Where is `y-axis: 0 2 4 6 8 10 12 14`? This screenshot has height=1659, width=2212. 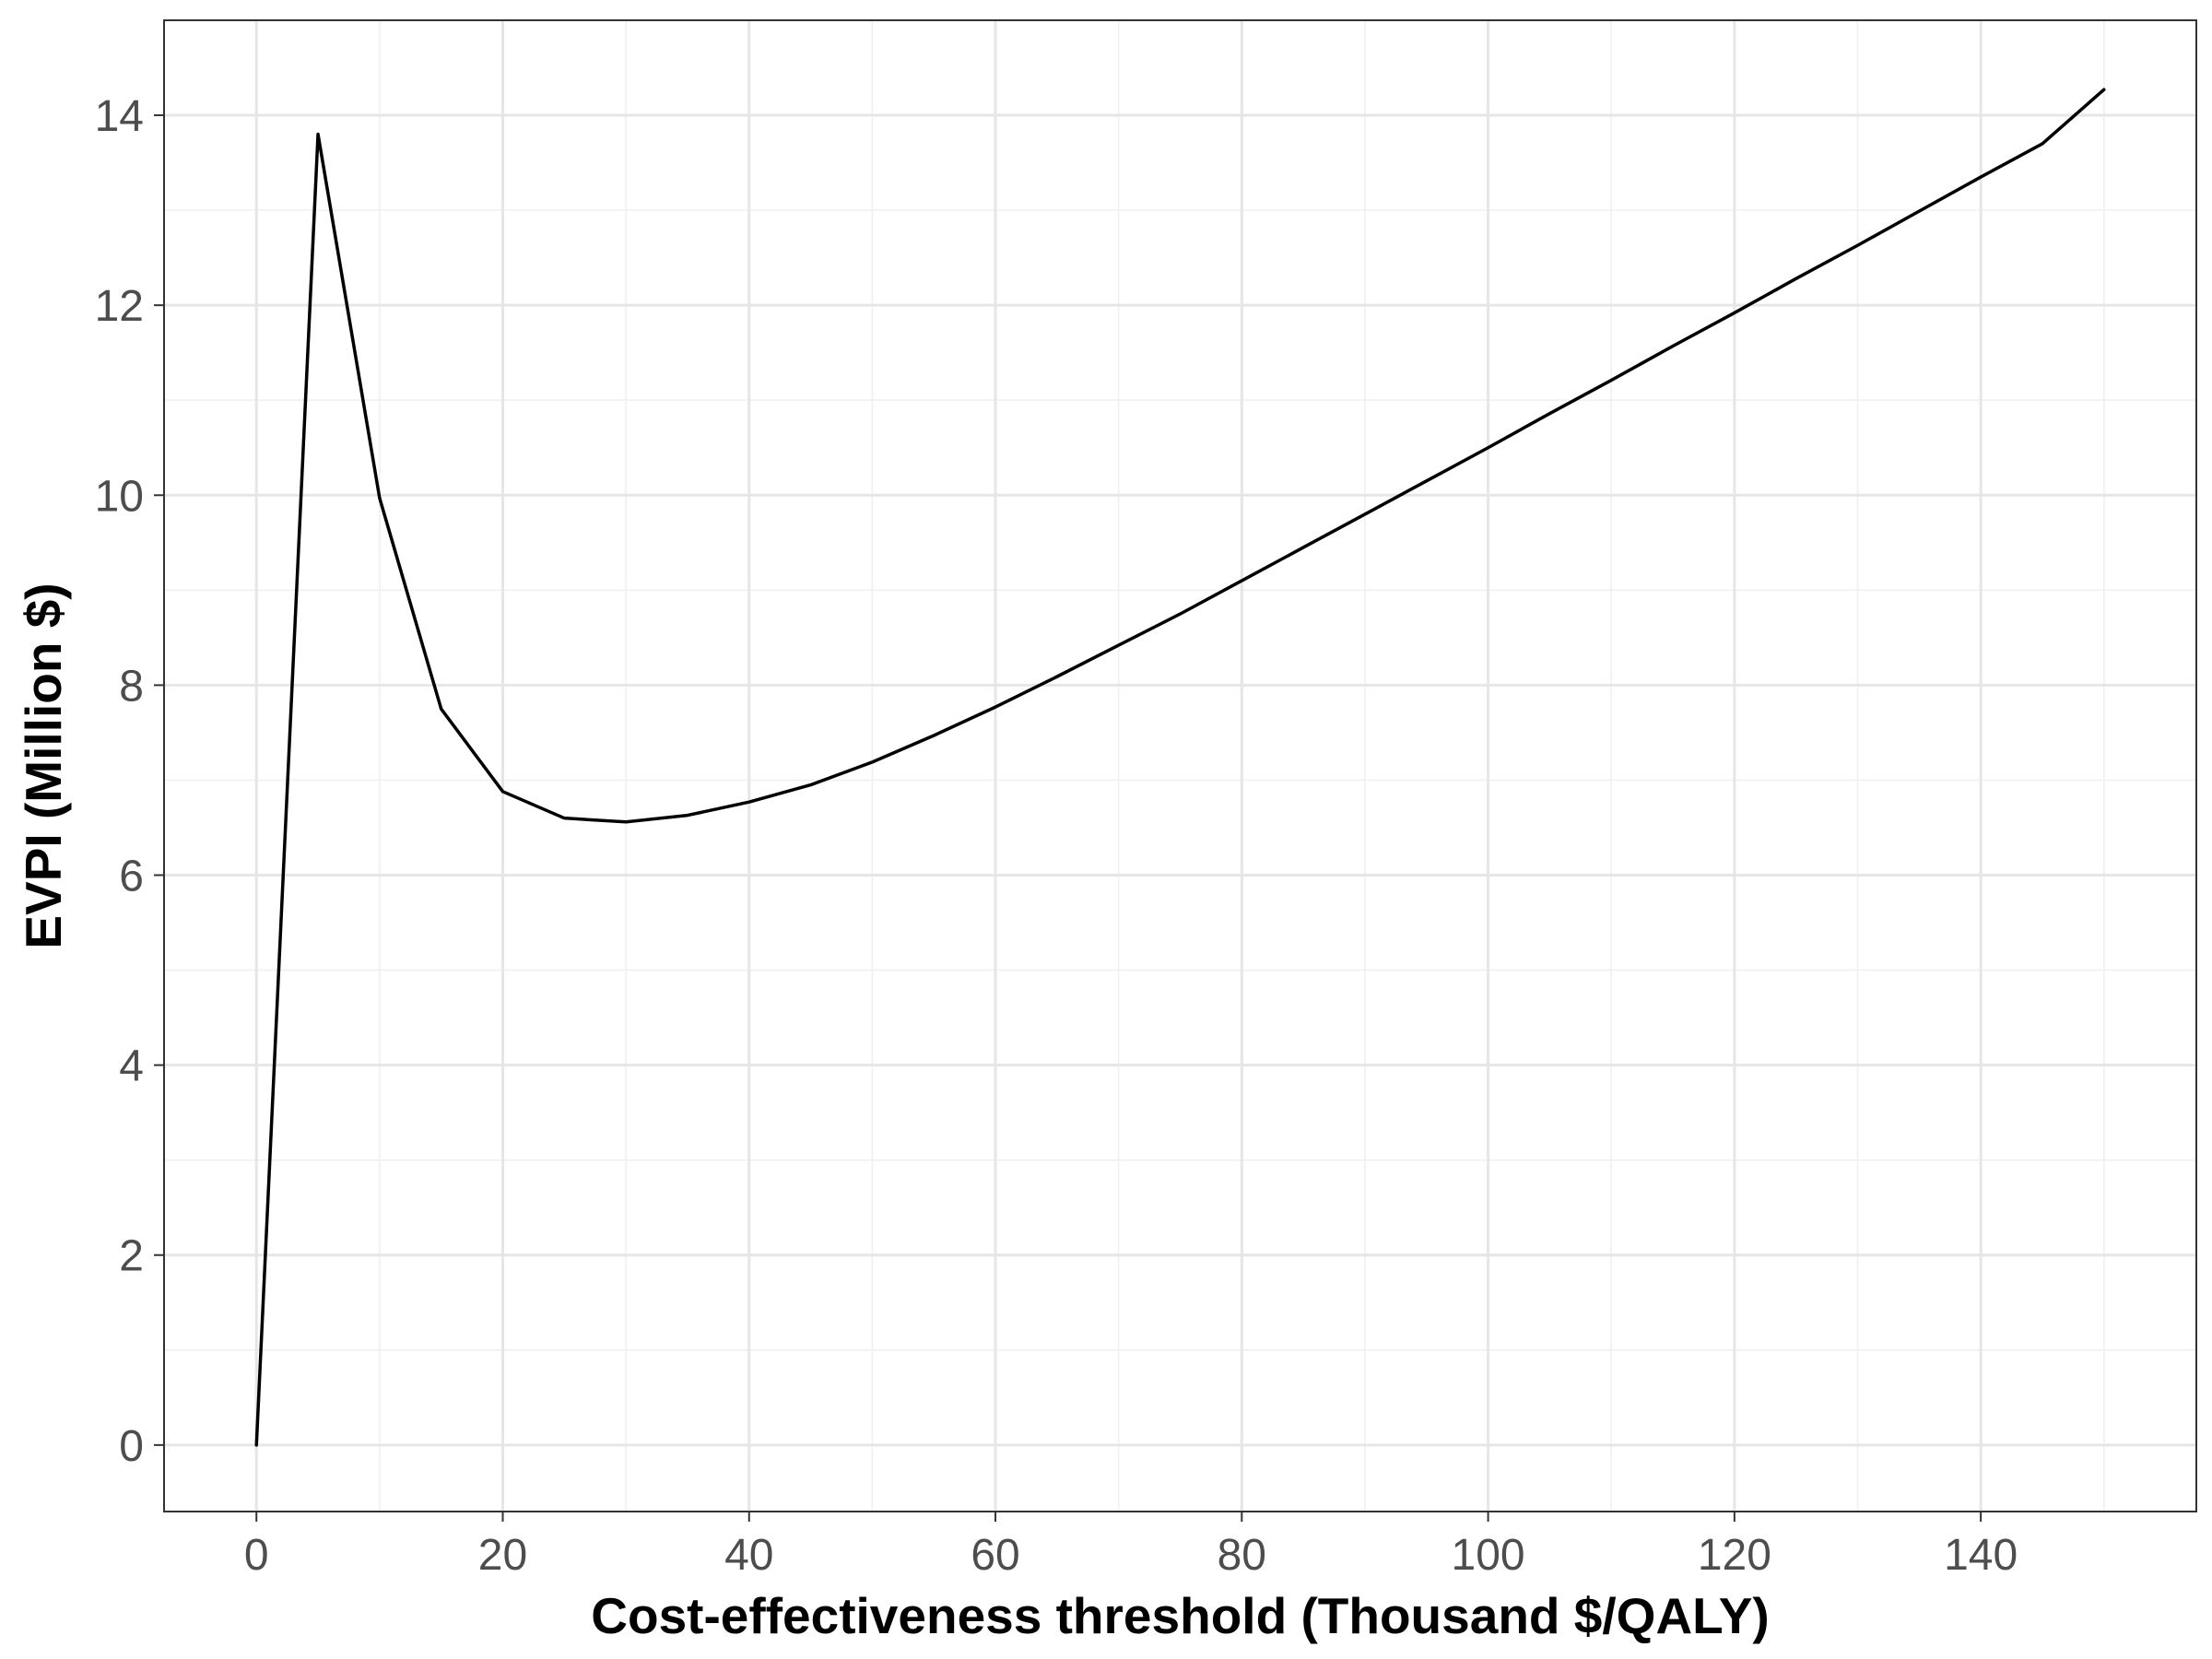 y-axis: 0 2 4 6 8 10 12 14 is located at coordinates (129, 781).